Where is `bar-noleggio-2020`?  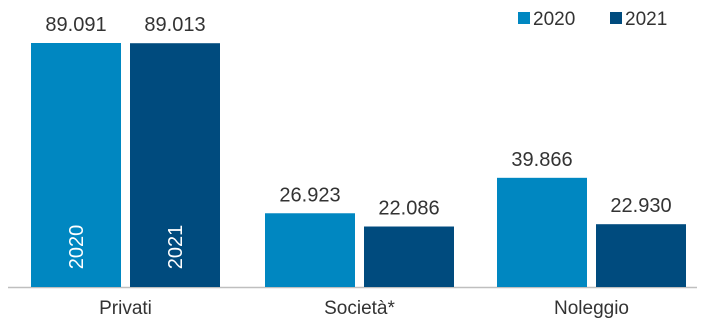
bar-noleggio-2020 is located at coordinates (542, 232).